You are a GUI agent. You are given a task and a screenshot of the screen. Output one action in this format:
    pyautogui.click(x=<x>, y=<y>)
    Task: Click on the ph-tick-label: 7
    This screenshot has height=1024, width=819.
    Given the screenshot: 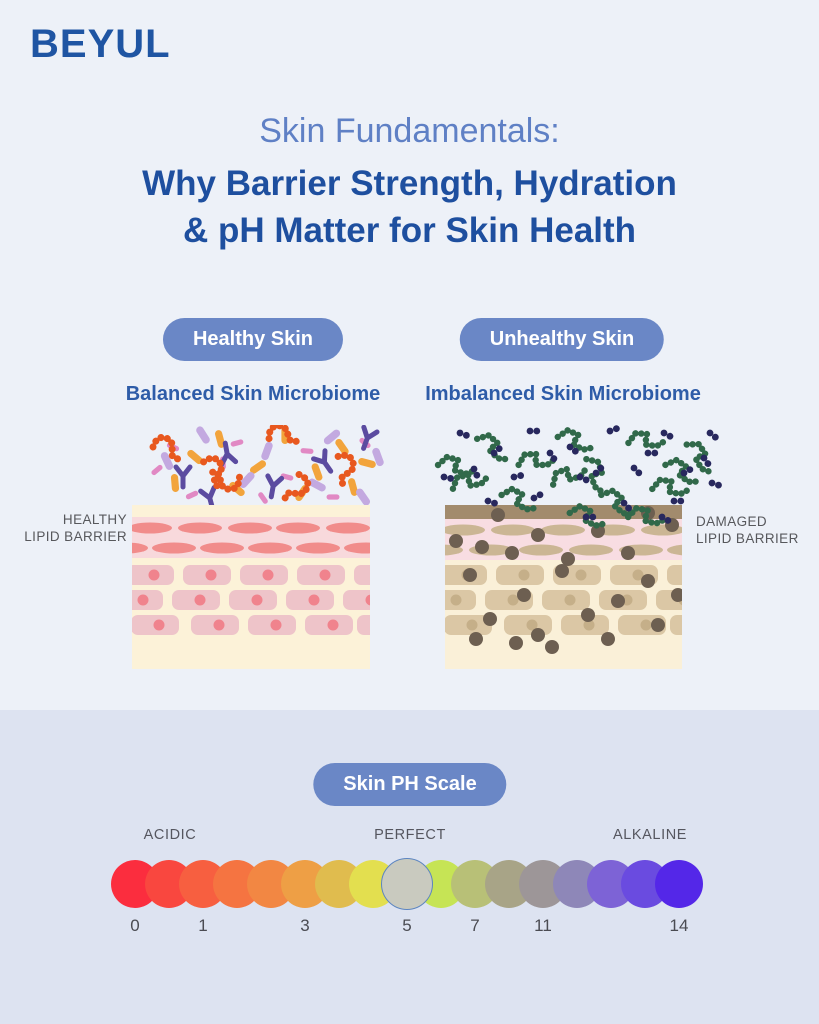 What is the action you would take?
    pyautogui.click(x=475, y=925)
    